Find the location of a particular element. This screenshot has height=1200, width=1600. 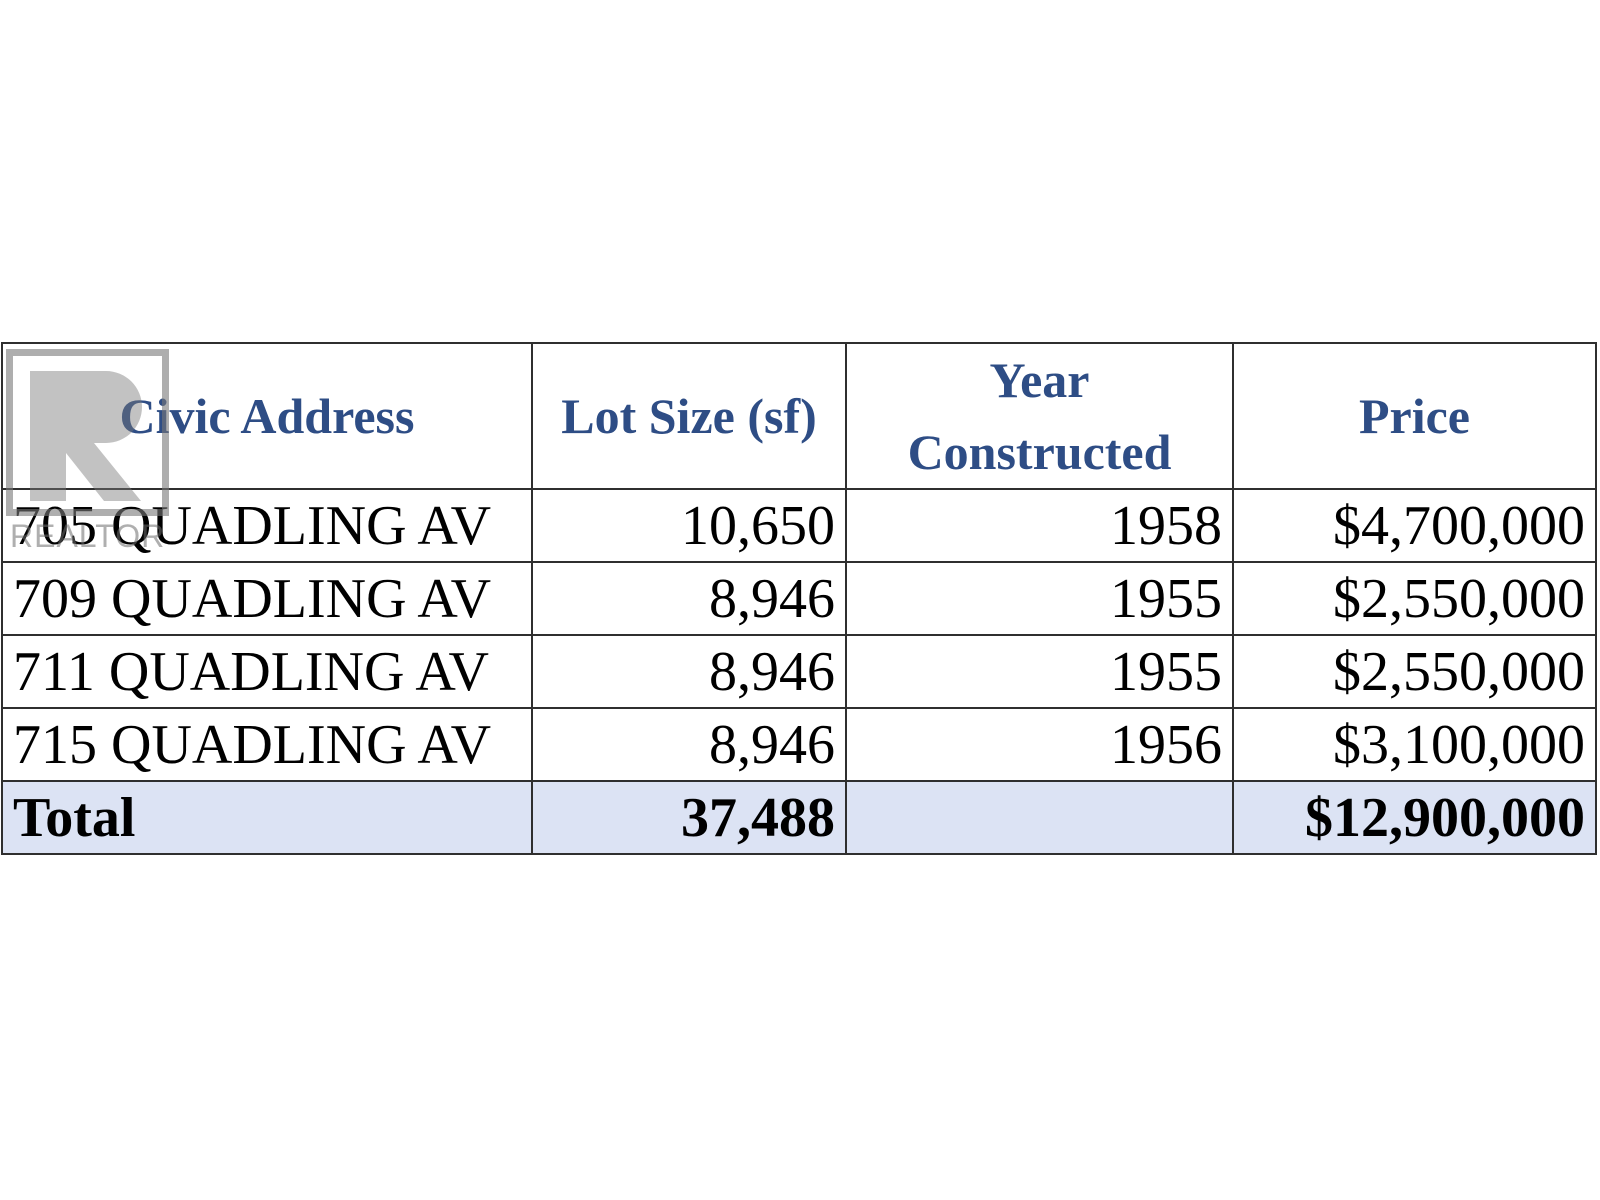

header-year-constructed: Year Constructed is located at coordinates (1039, 416).